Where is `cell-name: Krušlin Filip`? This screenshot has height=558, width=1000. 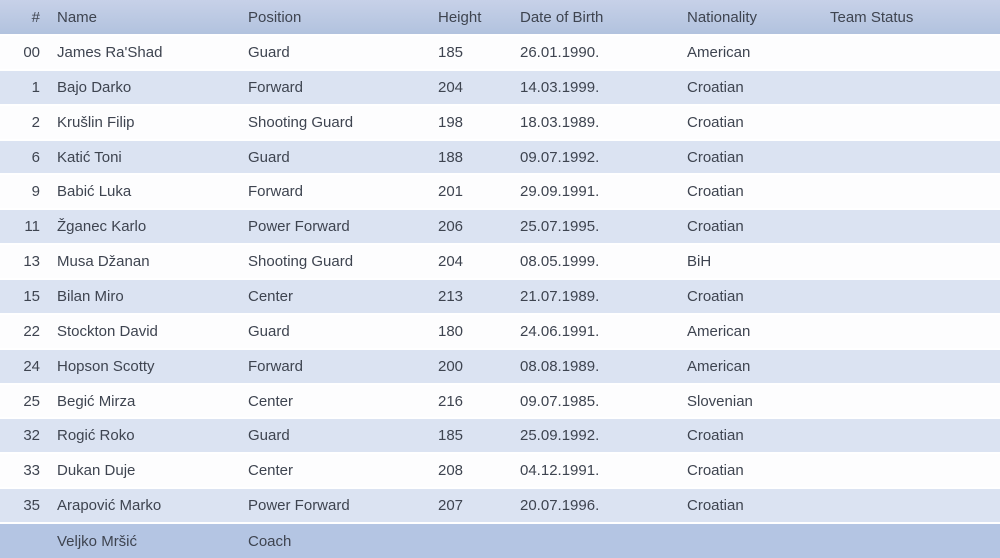 cell-name: Krušlin Filip is located at coordinates (96, 122).